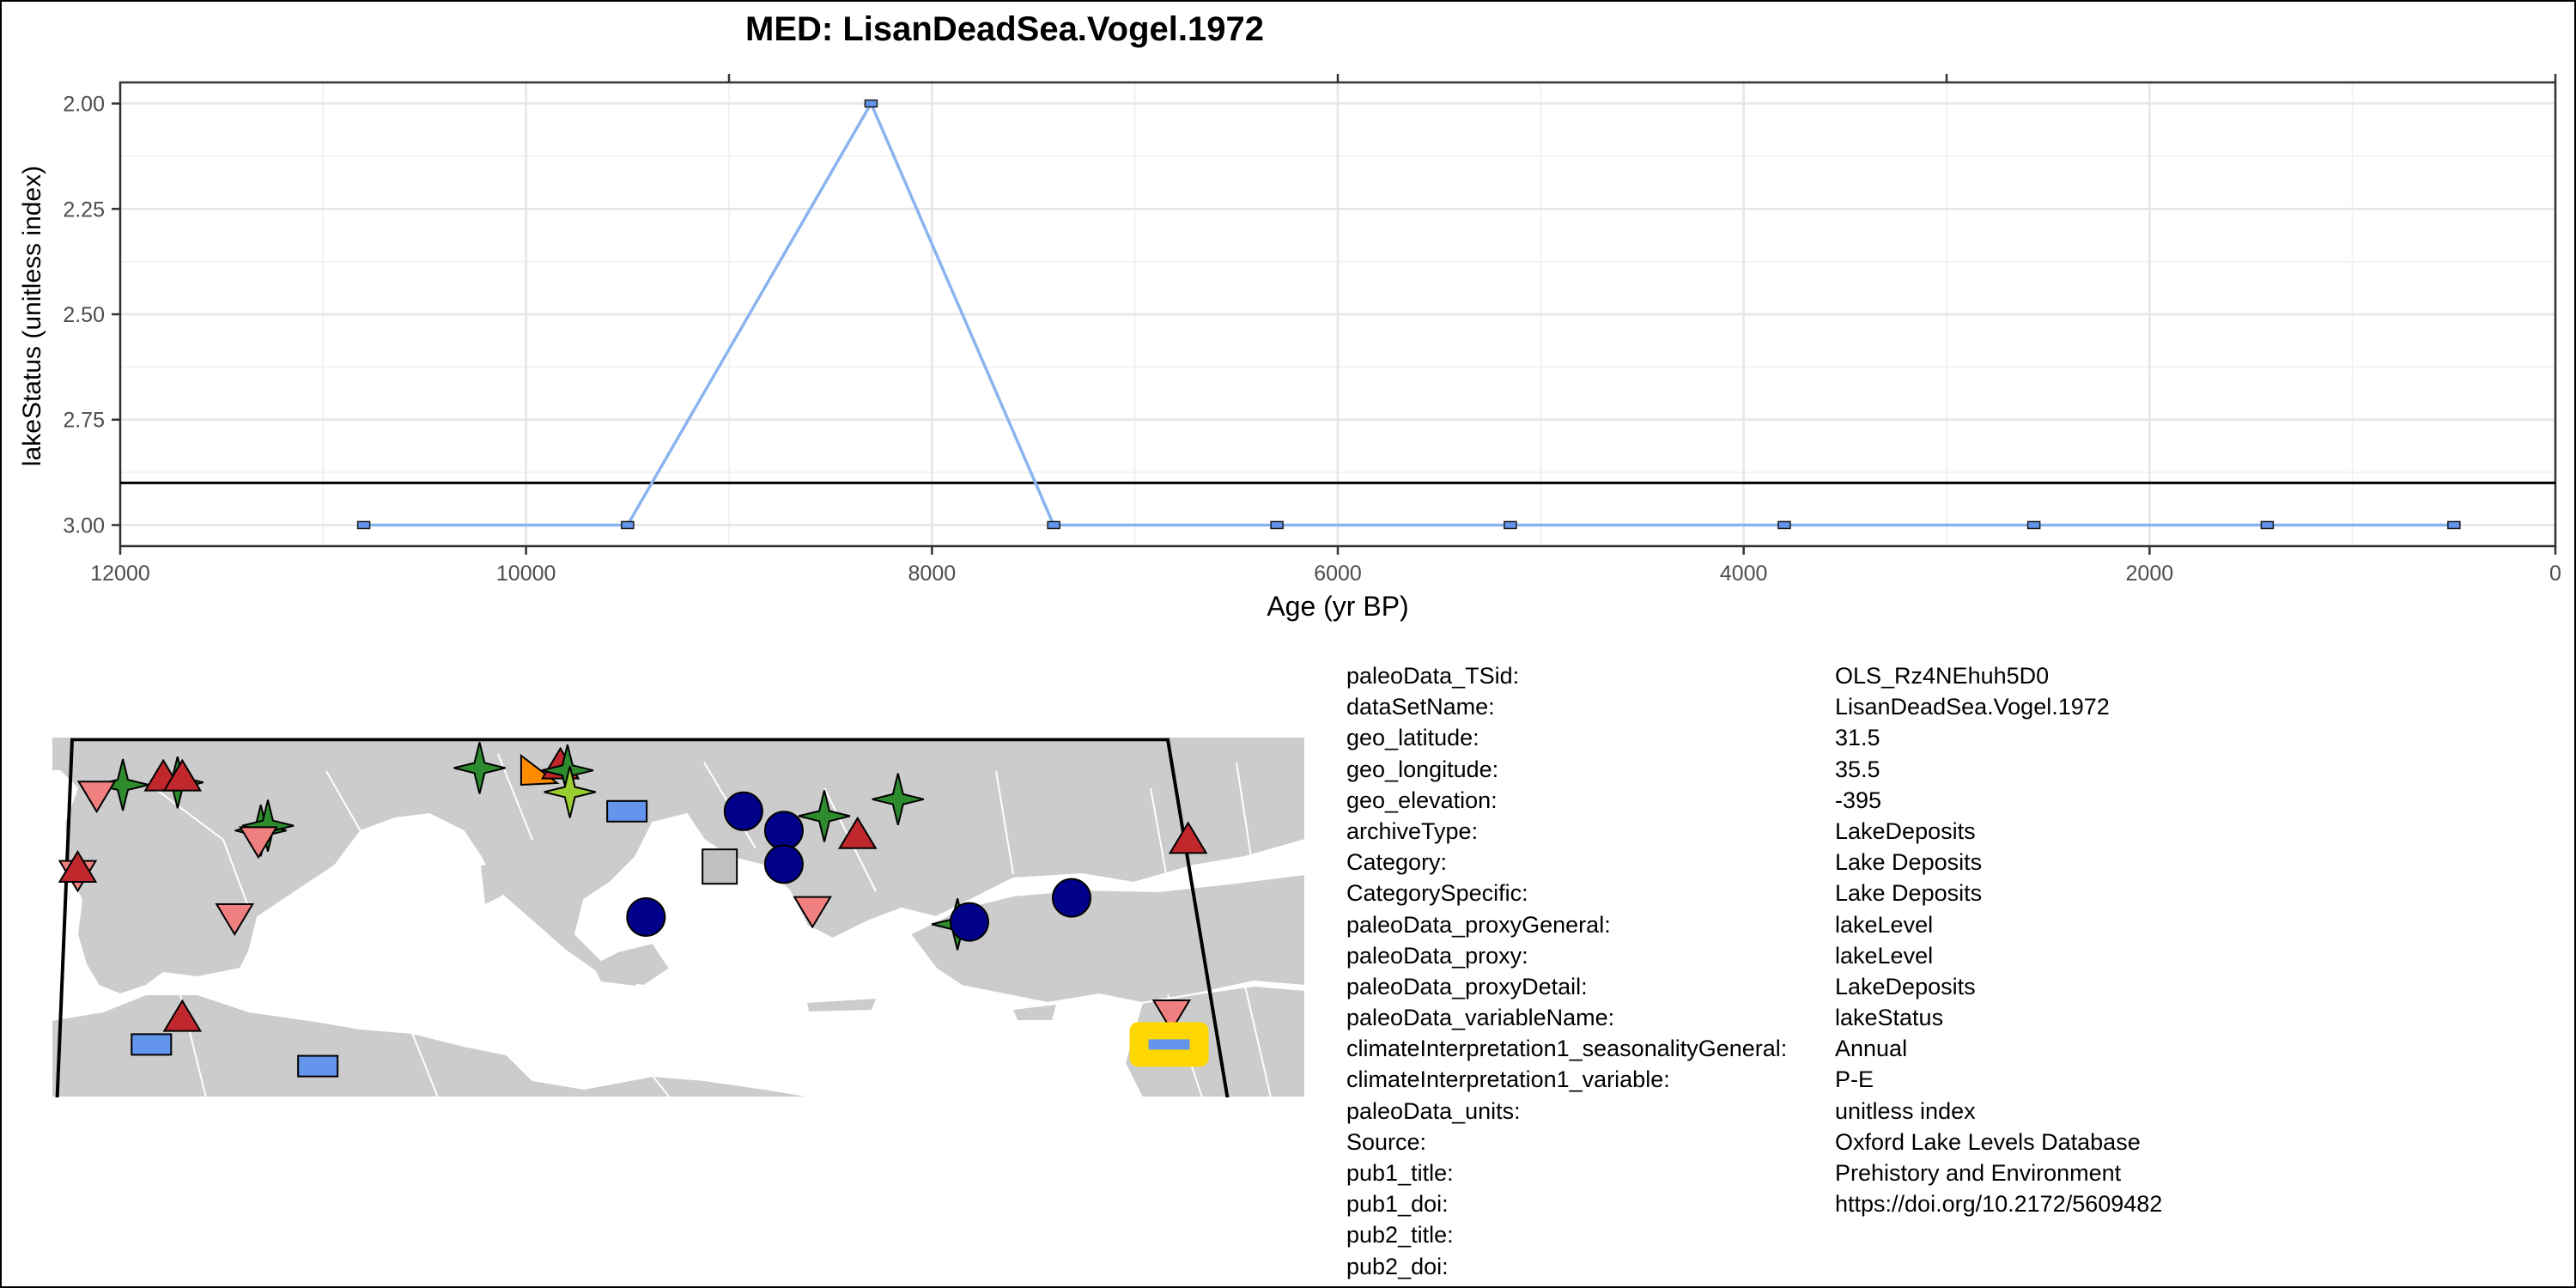 The image size is (2576, 1288). Describe the element at coordinates (2555, 574) in the screenshot. I see `x-tick-label: 0` at that location.